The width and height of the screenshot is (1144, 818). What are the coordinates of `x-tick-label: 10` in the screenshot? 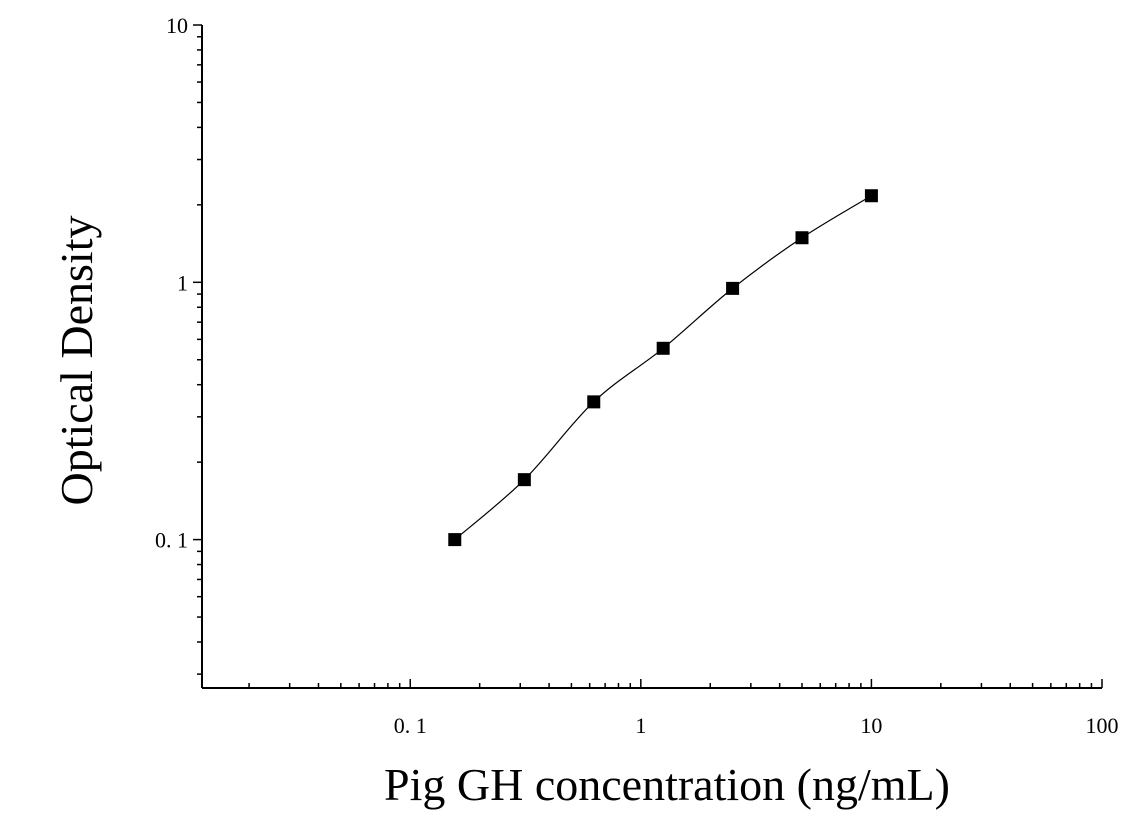 It's located at (871, 725).